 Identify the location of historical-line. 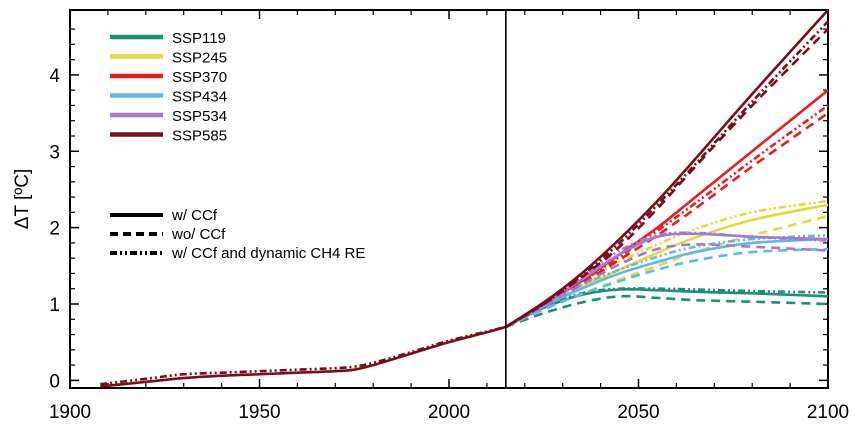
(303, 356).